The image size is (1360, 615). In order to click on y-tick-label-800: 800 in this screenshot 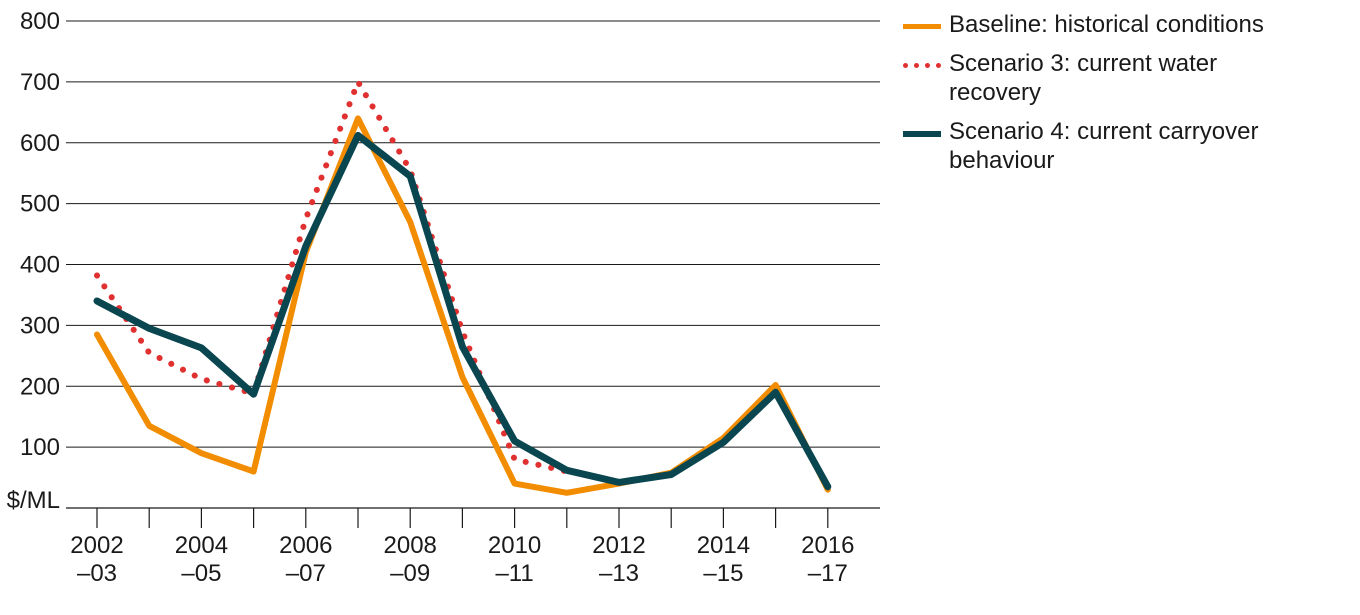, I will do `click(40, 21)`.